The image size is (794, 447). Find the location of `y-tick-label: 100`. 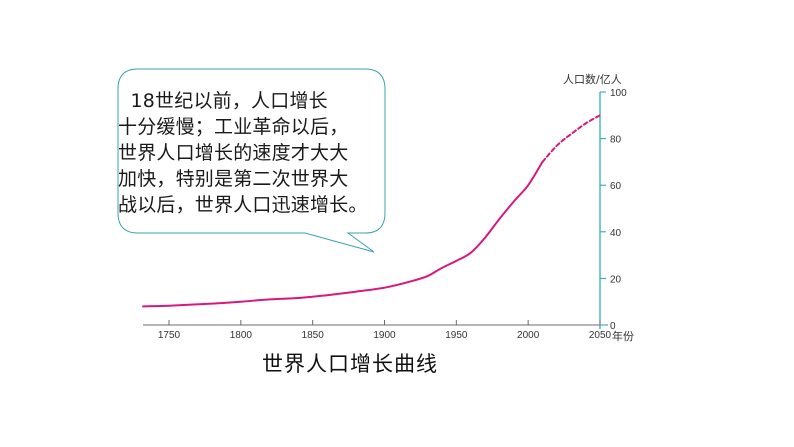

y-tick-label: 100 is located at coordinates (618, 93).